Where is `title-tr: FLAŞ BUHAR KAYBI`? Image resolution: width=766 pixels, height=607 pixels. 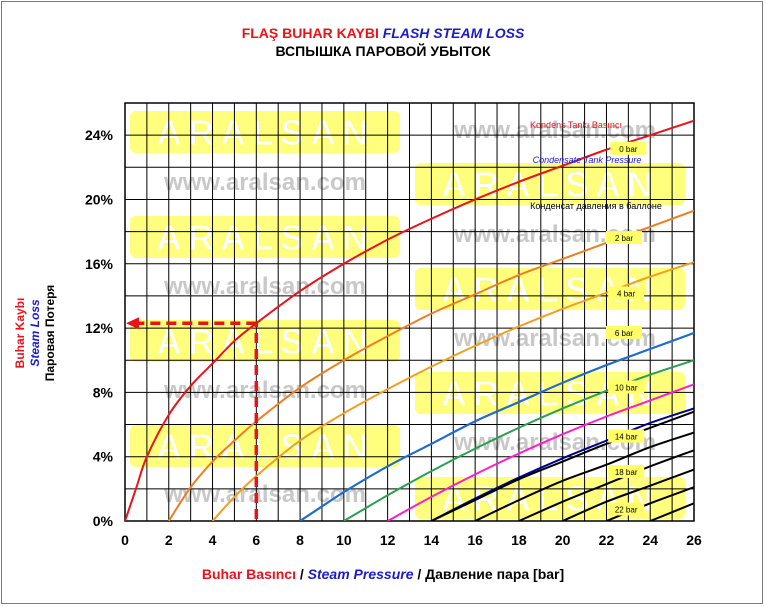
title-tr: FLAŞ BUHAR KAYBI is located at coordinates (310, 33).